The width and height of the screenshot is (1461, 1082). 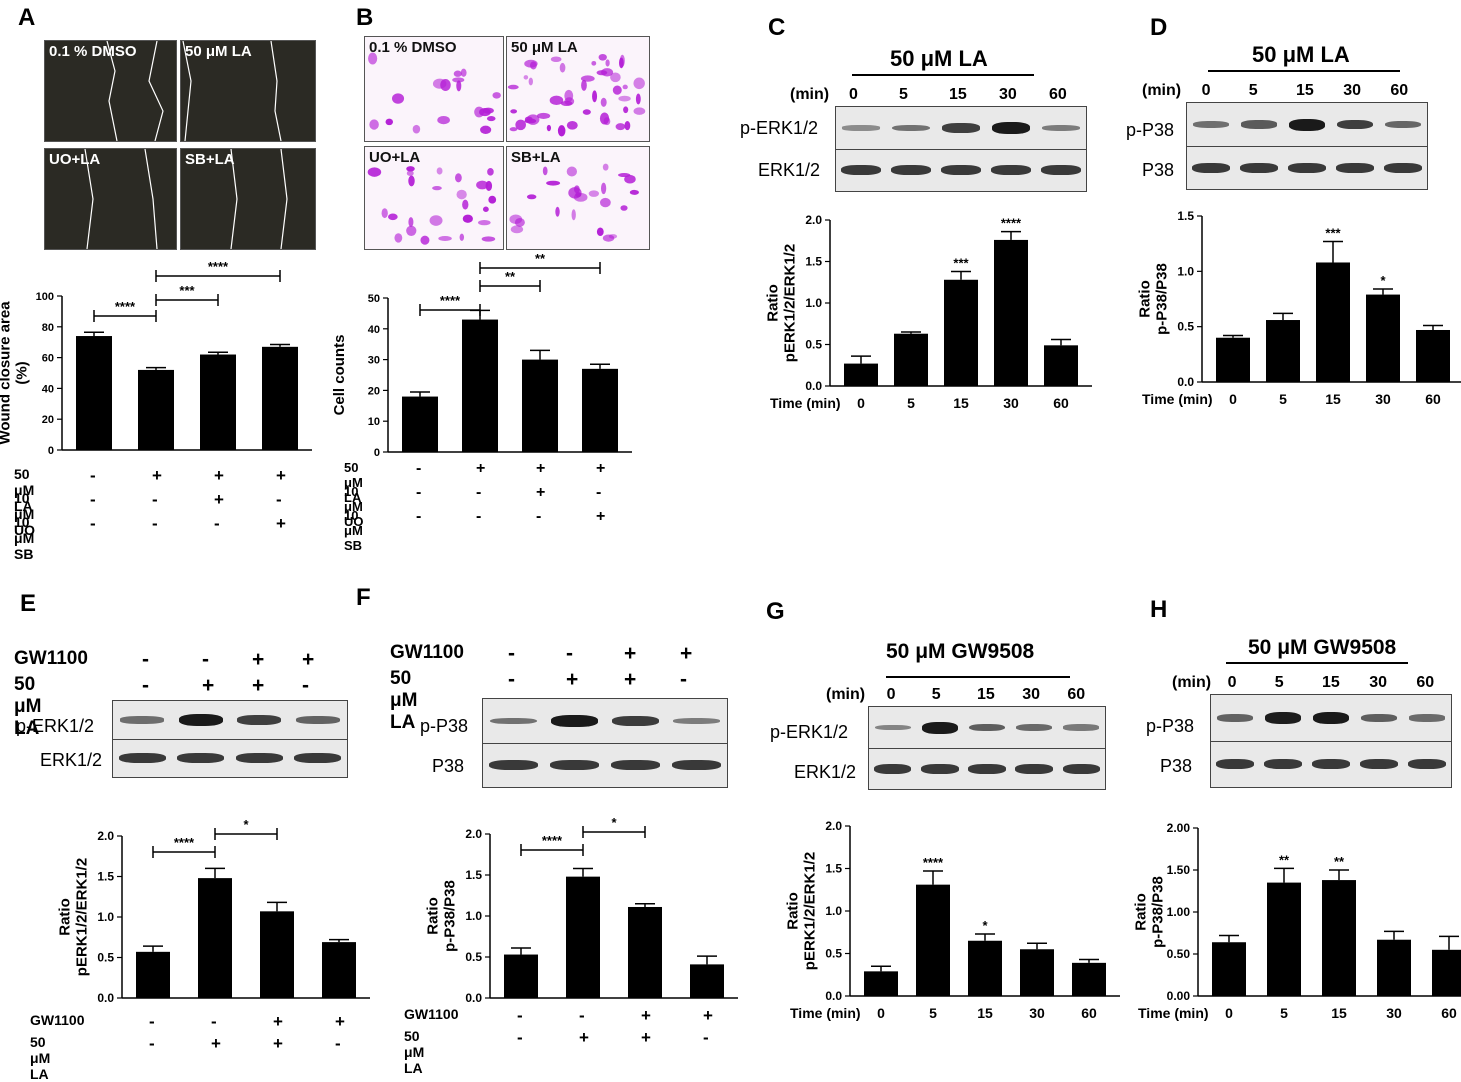 I want to click on wound-edge-lines, so click(x=135, y=91).